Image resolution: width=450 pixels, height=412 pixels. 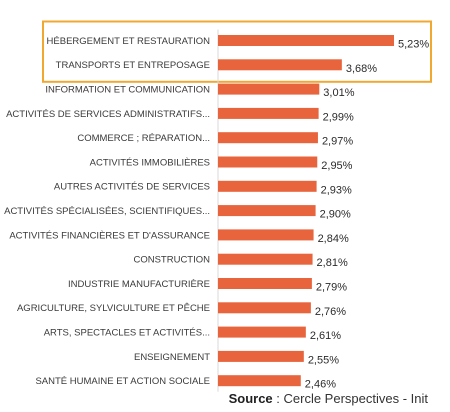 What do you see at coordinates (129, 41) in the screenshot?
I see `category-label: HÉBERGEMENT ET RESTAURATION` at bounding box center [129, 41].